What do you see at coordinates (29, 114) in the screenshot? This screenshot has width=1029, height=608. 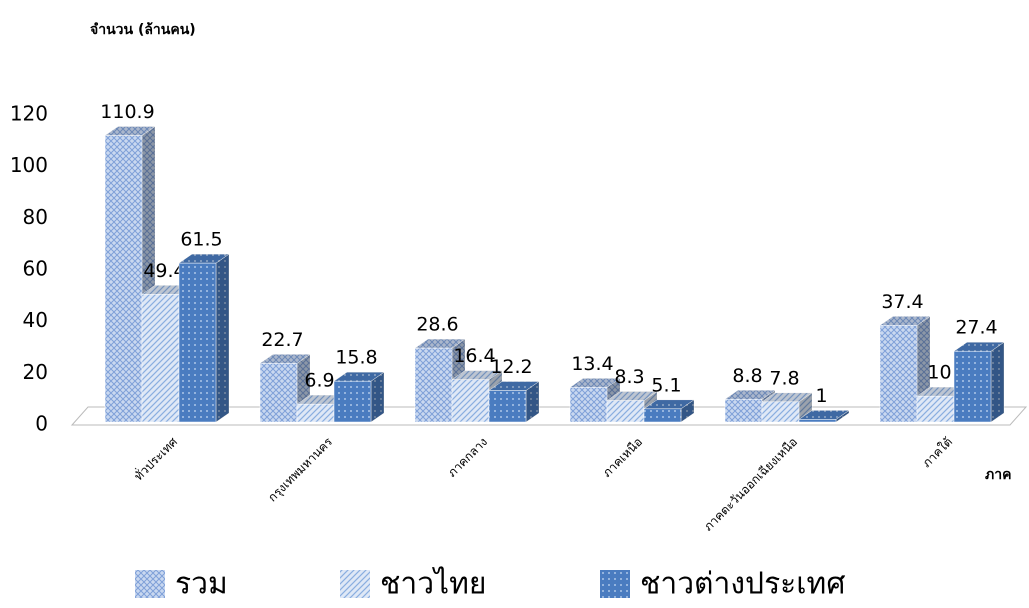 I see `y-tick-label: 120` at bounding box center [29, 114].